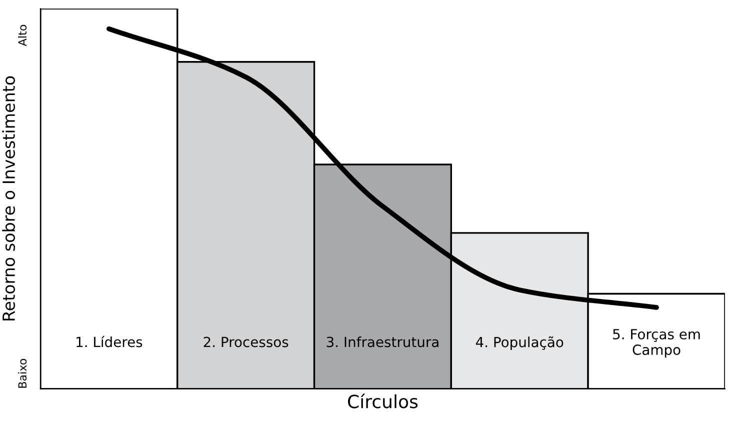  Describe the element at coordinates (22, 373) in the screenshot. I see `text: Baixo` at that location.